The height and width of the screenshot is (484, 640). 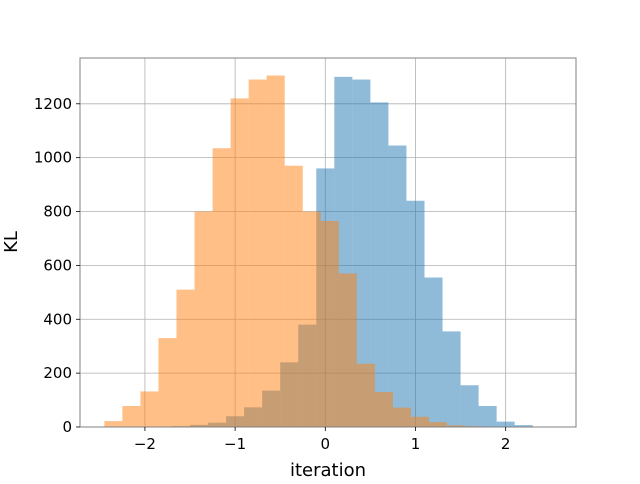 What do you see at coordinates (57, 265) in the screenshot?
I see `y-tick-label-3: 600` at bounding box center [57, 265].